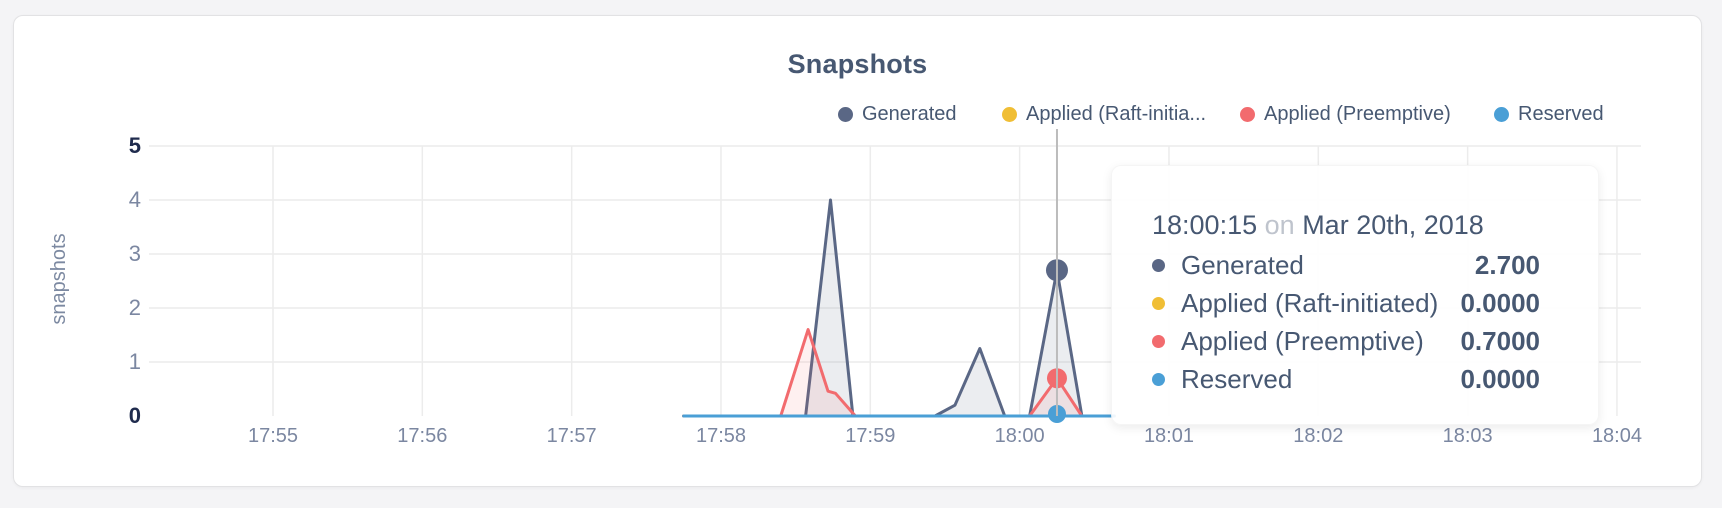 The image size is (1722, 508). What do you see at coordinates (59, 279) in the screenshot?
I see `y-axis-label: snapshots` at bounding box center [59, 279].